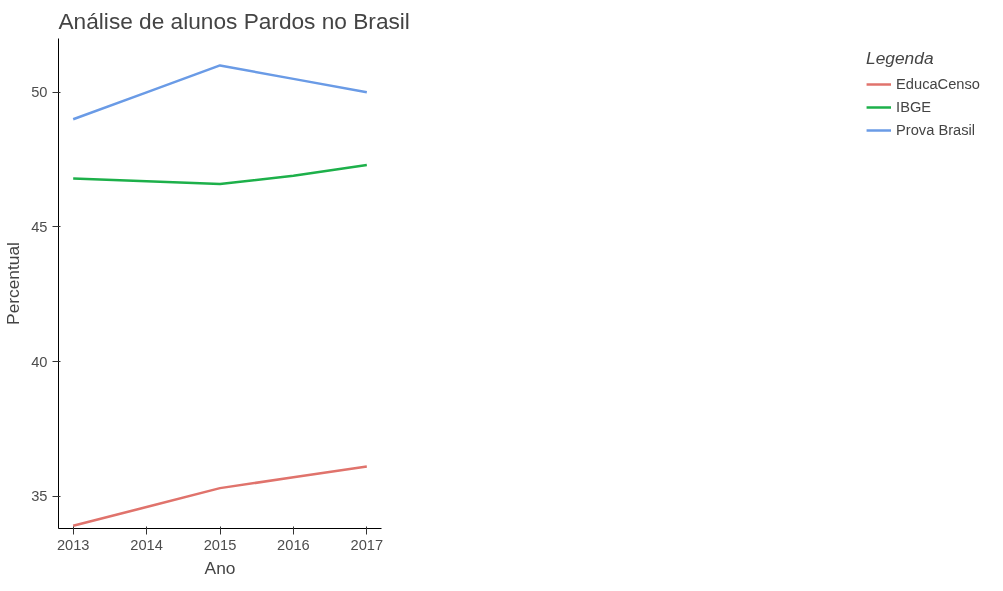  Describe the element at coordinates (936, 130) in the screenshot. I see `legend-label: Prova Brasil` at that location.